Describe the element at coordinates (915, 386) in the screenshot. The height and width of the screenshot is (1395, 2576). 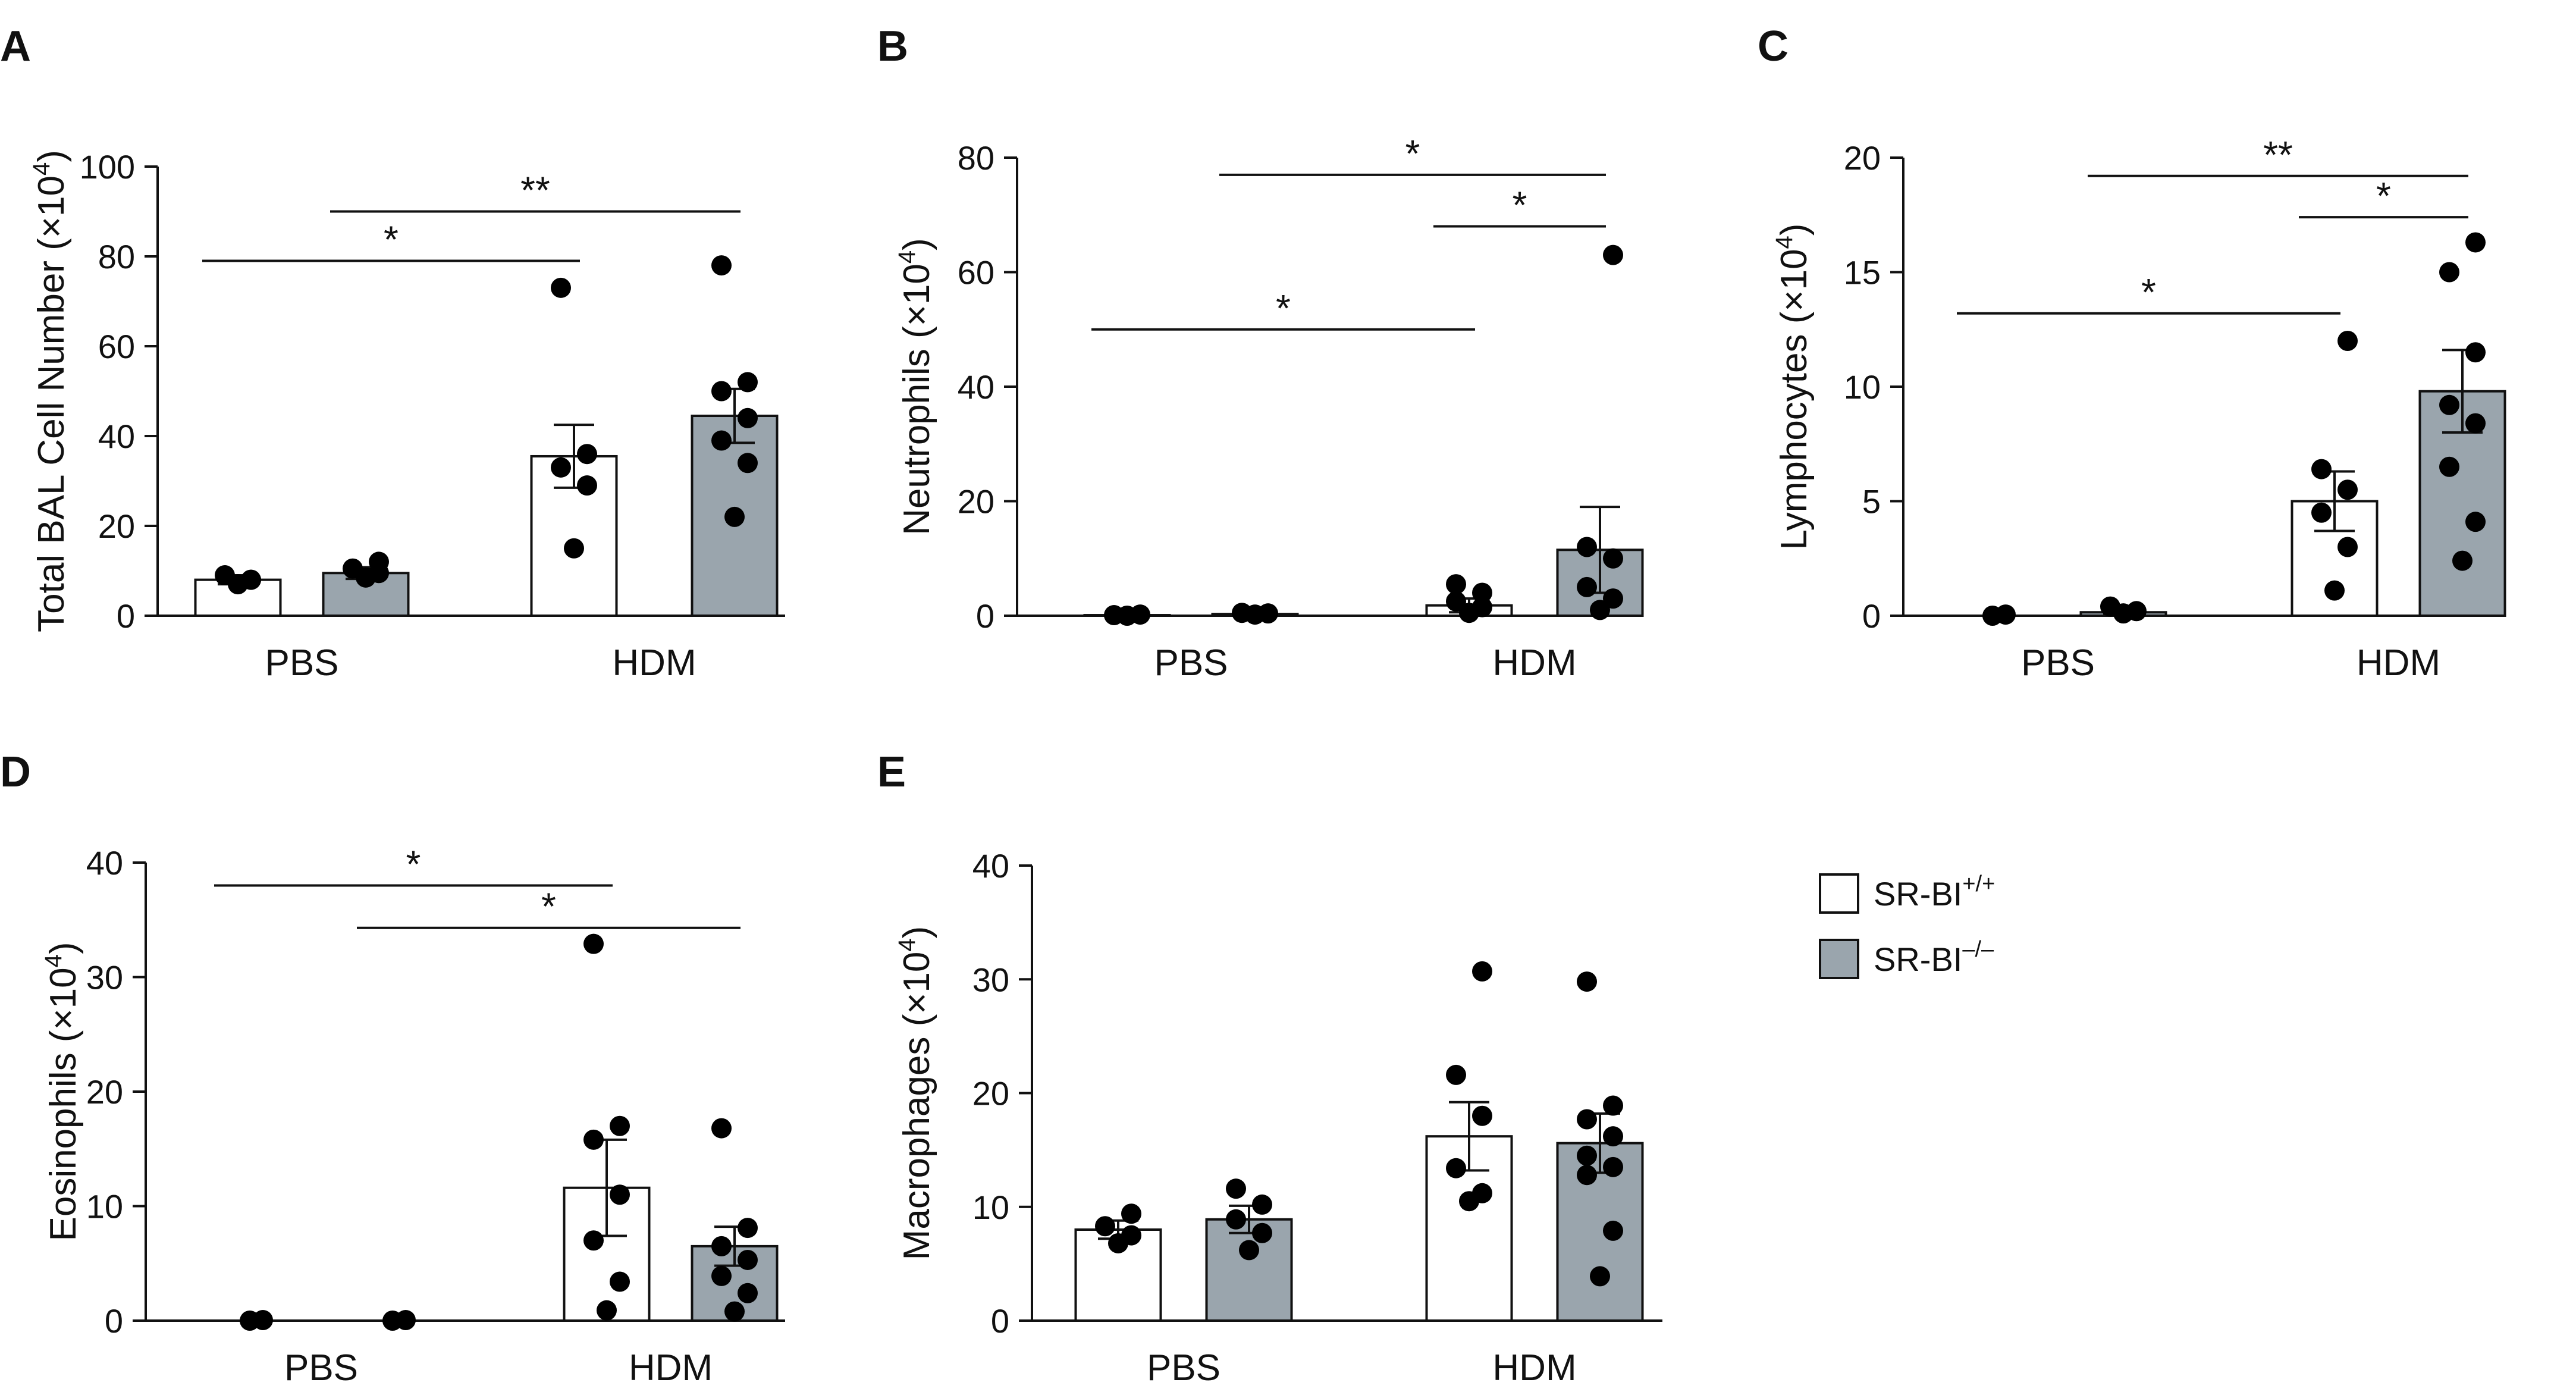
I see `y-axis-label: Neutrophils (×104)` at that location.